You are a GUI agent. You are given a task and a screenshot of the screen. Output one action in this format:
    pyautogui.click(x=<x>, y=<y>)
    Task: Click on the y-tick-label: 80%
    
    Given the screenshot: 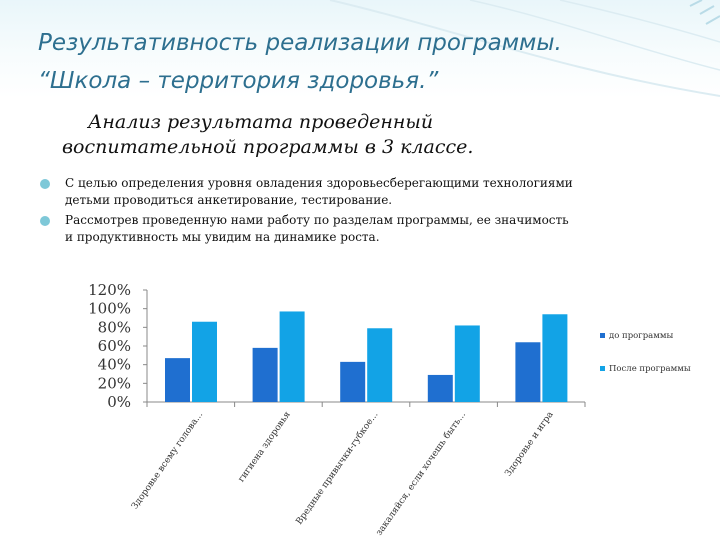 What is the action you would take?
    pyautogui.click(x=114, y=327)
    